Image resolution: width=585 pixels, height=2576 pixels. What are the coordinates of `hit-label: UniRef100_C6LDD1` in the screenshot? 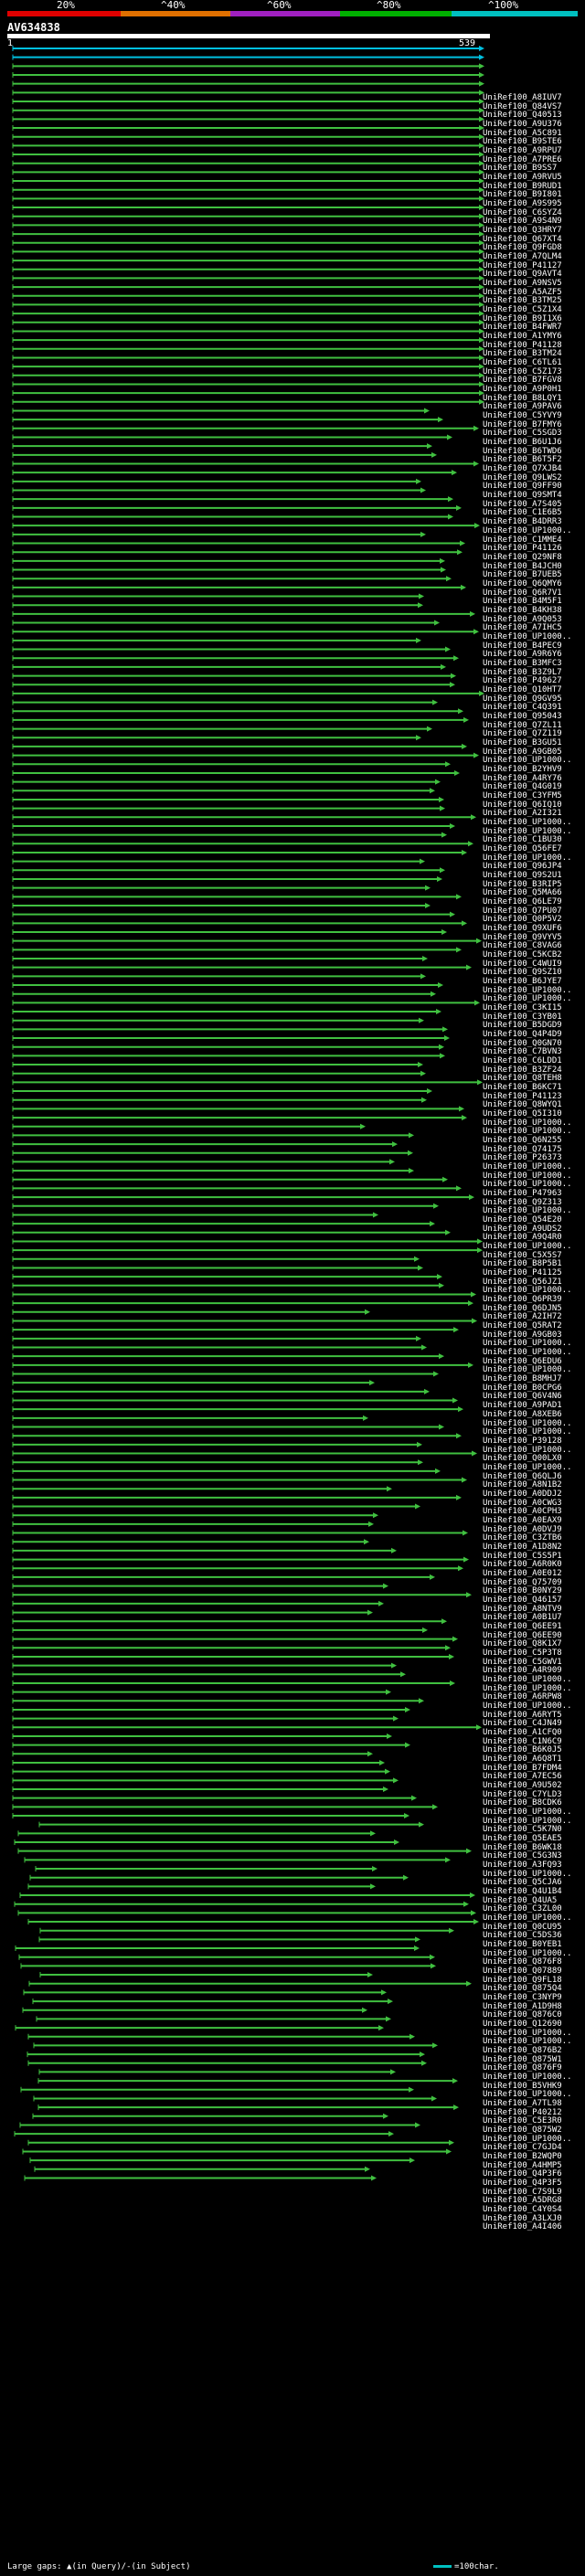 It's located at (522, 1061).